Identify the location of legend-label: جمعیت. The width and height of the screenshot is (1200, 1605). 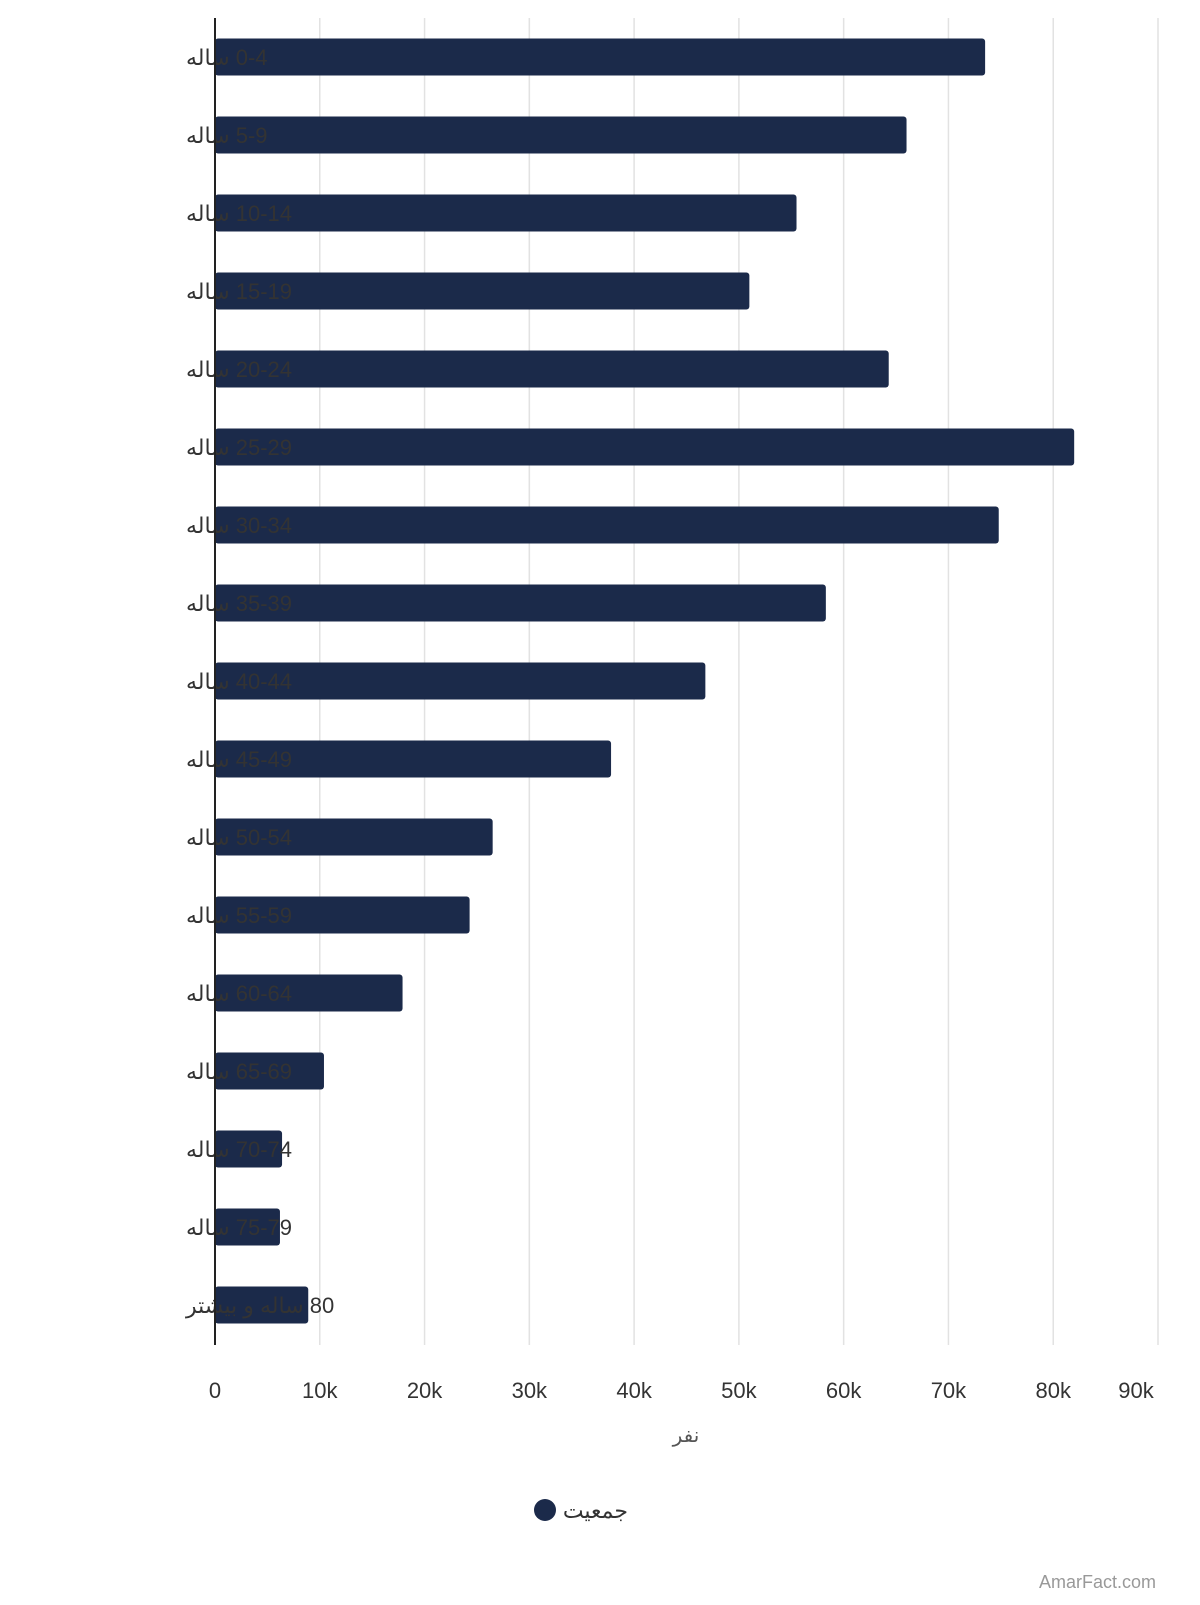
(595, 1510).